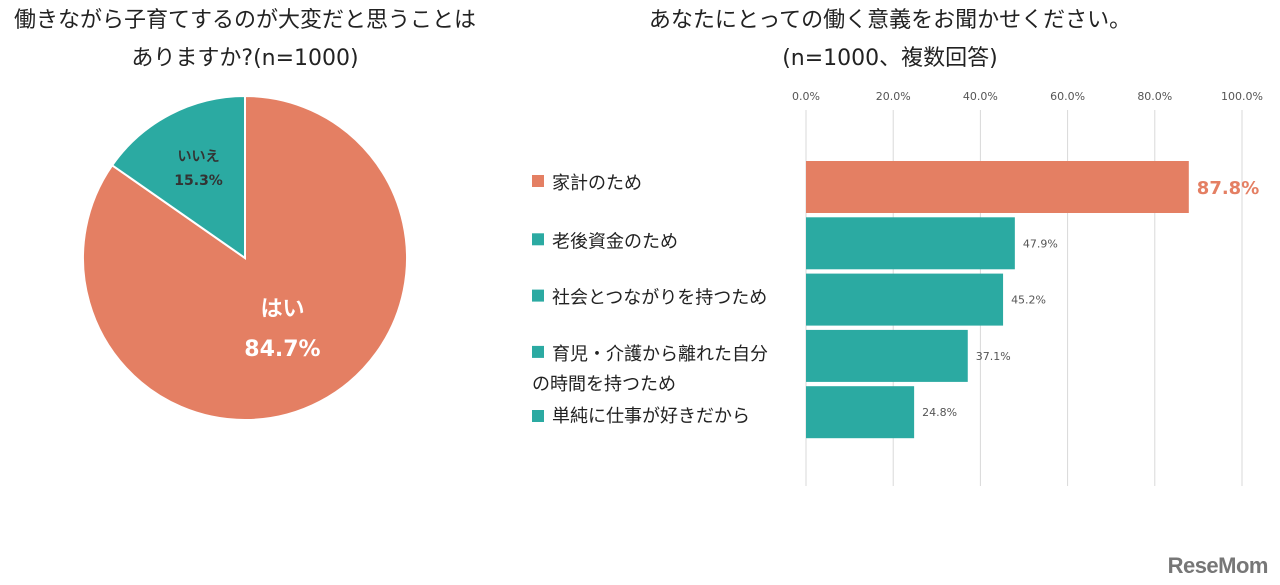 The height and width of the screenshot is (585, 1280). I want to click on x-tick-label: 0.0%, so click(806, 96).